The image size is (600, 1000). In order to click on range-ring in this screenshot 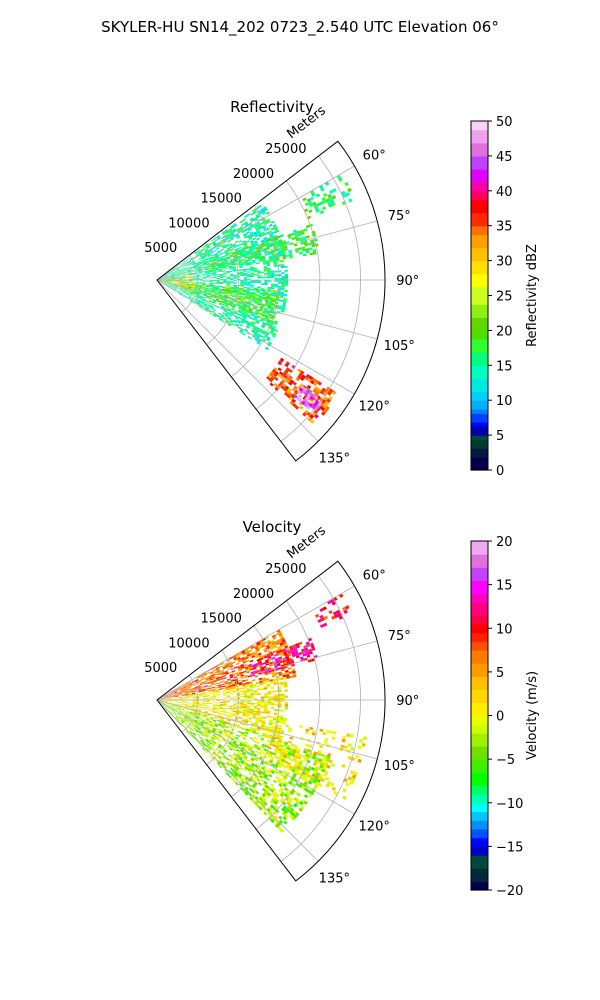, I will do `click(190, 283)`.